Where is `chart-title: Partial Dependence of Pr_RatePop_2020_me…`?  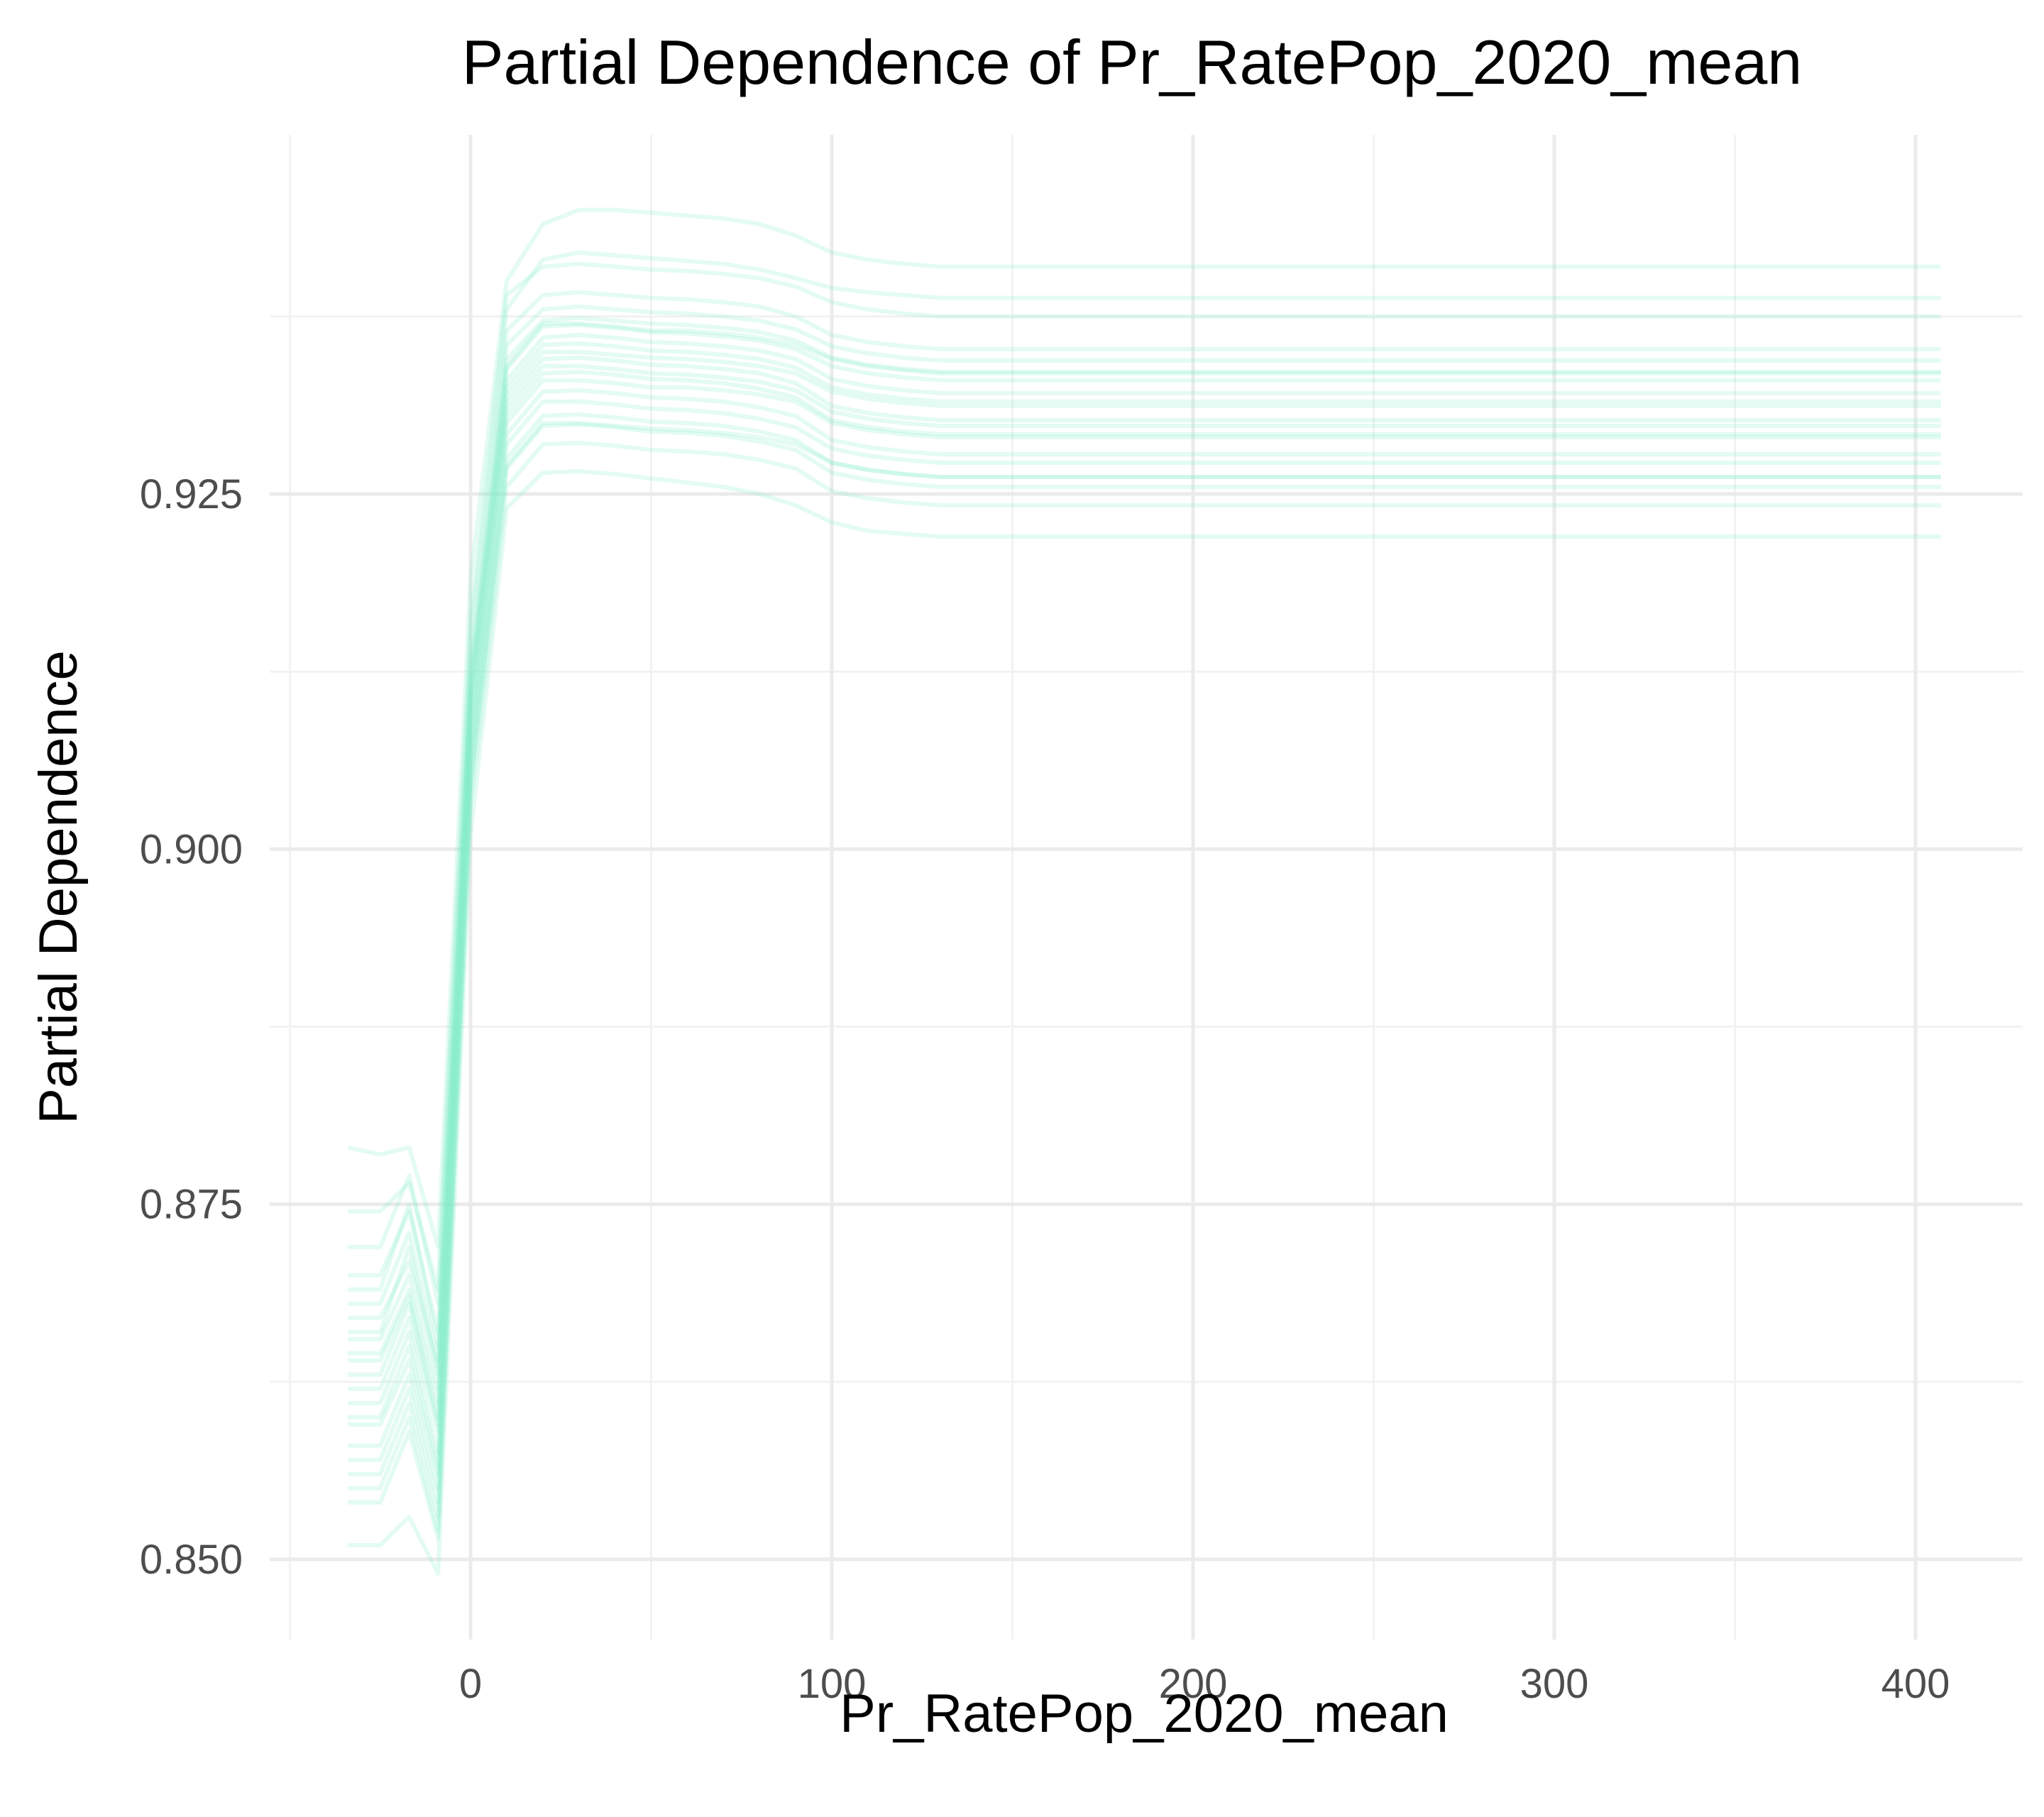
chart-title: Partial Dependence of Pr_RatePop_2020_me… is located at coordinates (1132, 62).